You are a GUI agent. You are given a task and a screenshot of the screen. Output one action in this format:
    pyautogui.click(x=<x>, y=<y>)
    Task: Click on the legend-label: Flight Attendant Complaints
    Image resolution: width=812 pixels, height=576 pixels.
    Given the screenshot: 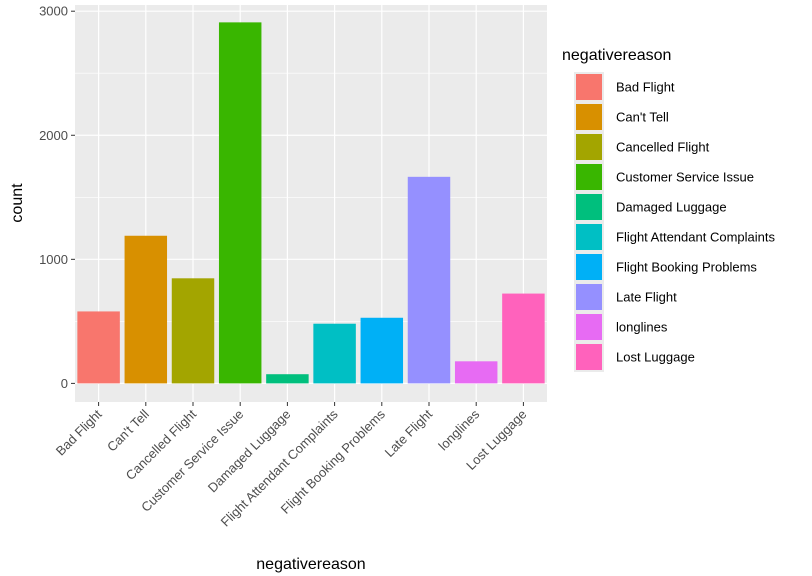 What is the action you would take?
    pyautogui.click(x=695, y=237)
    